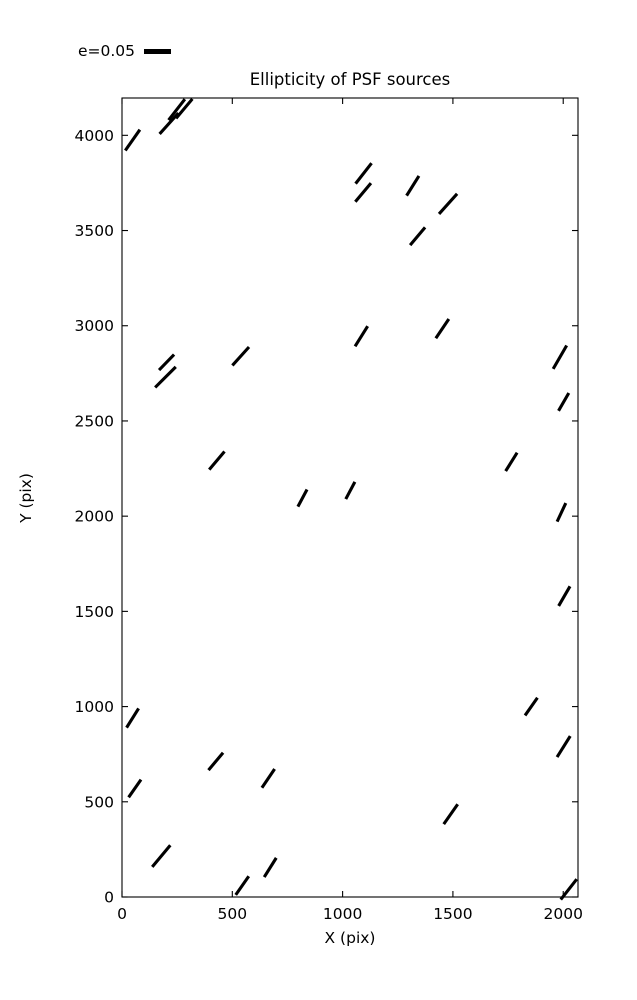  I want to click on y-axis-title: Y (pix), so click(26, 498).